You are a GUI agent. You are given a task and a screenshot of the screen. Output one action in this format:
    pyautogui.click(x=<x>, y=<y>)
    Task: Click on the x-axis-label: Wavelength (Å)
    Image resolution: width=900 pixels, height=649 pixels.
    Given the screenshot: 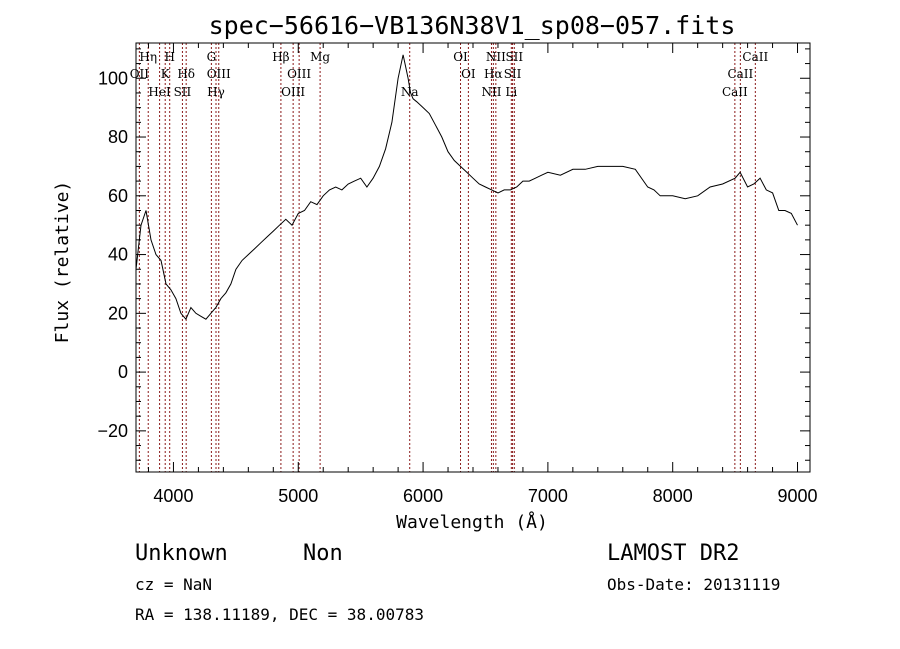 What is the action you would take?
    pyautogui.click(x=472, y=522)
    